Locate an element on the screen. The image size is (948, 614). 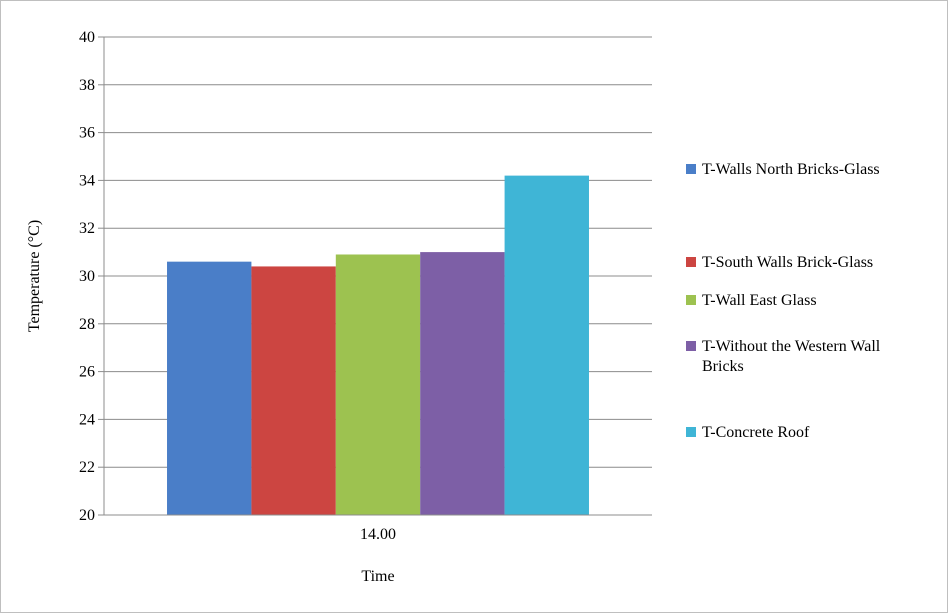
y-tick-label: 32 is located at coordinates (87, 228).